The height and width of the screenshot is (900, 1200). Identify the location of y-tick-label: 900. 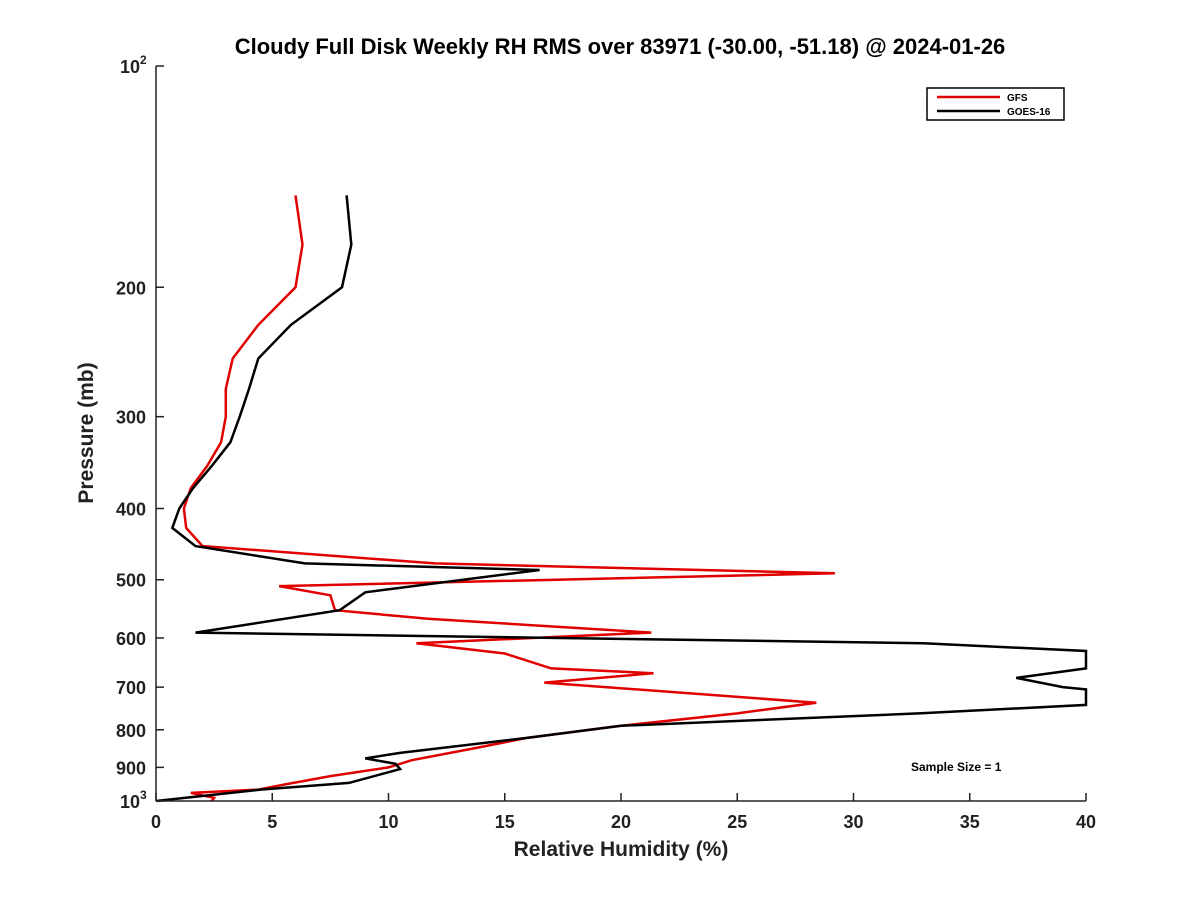
(131, 768).